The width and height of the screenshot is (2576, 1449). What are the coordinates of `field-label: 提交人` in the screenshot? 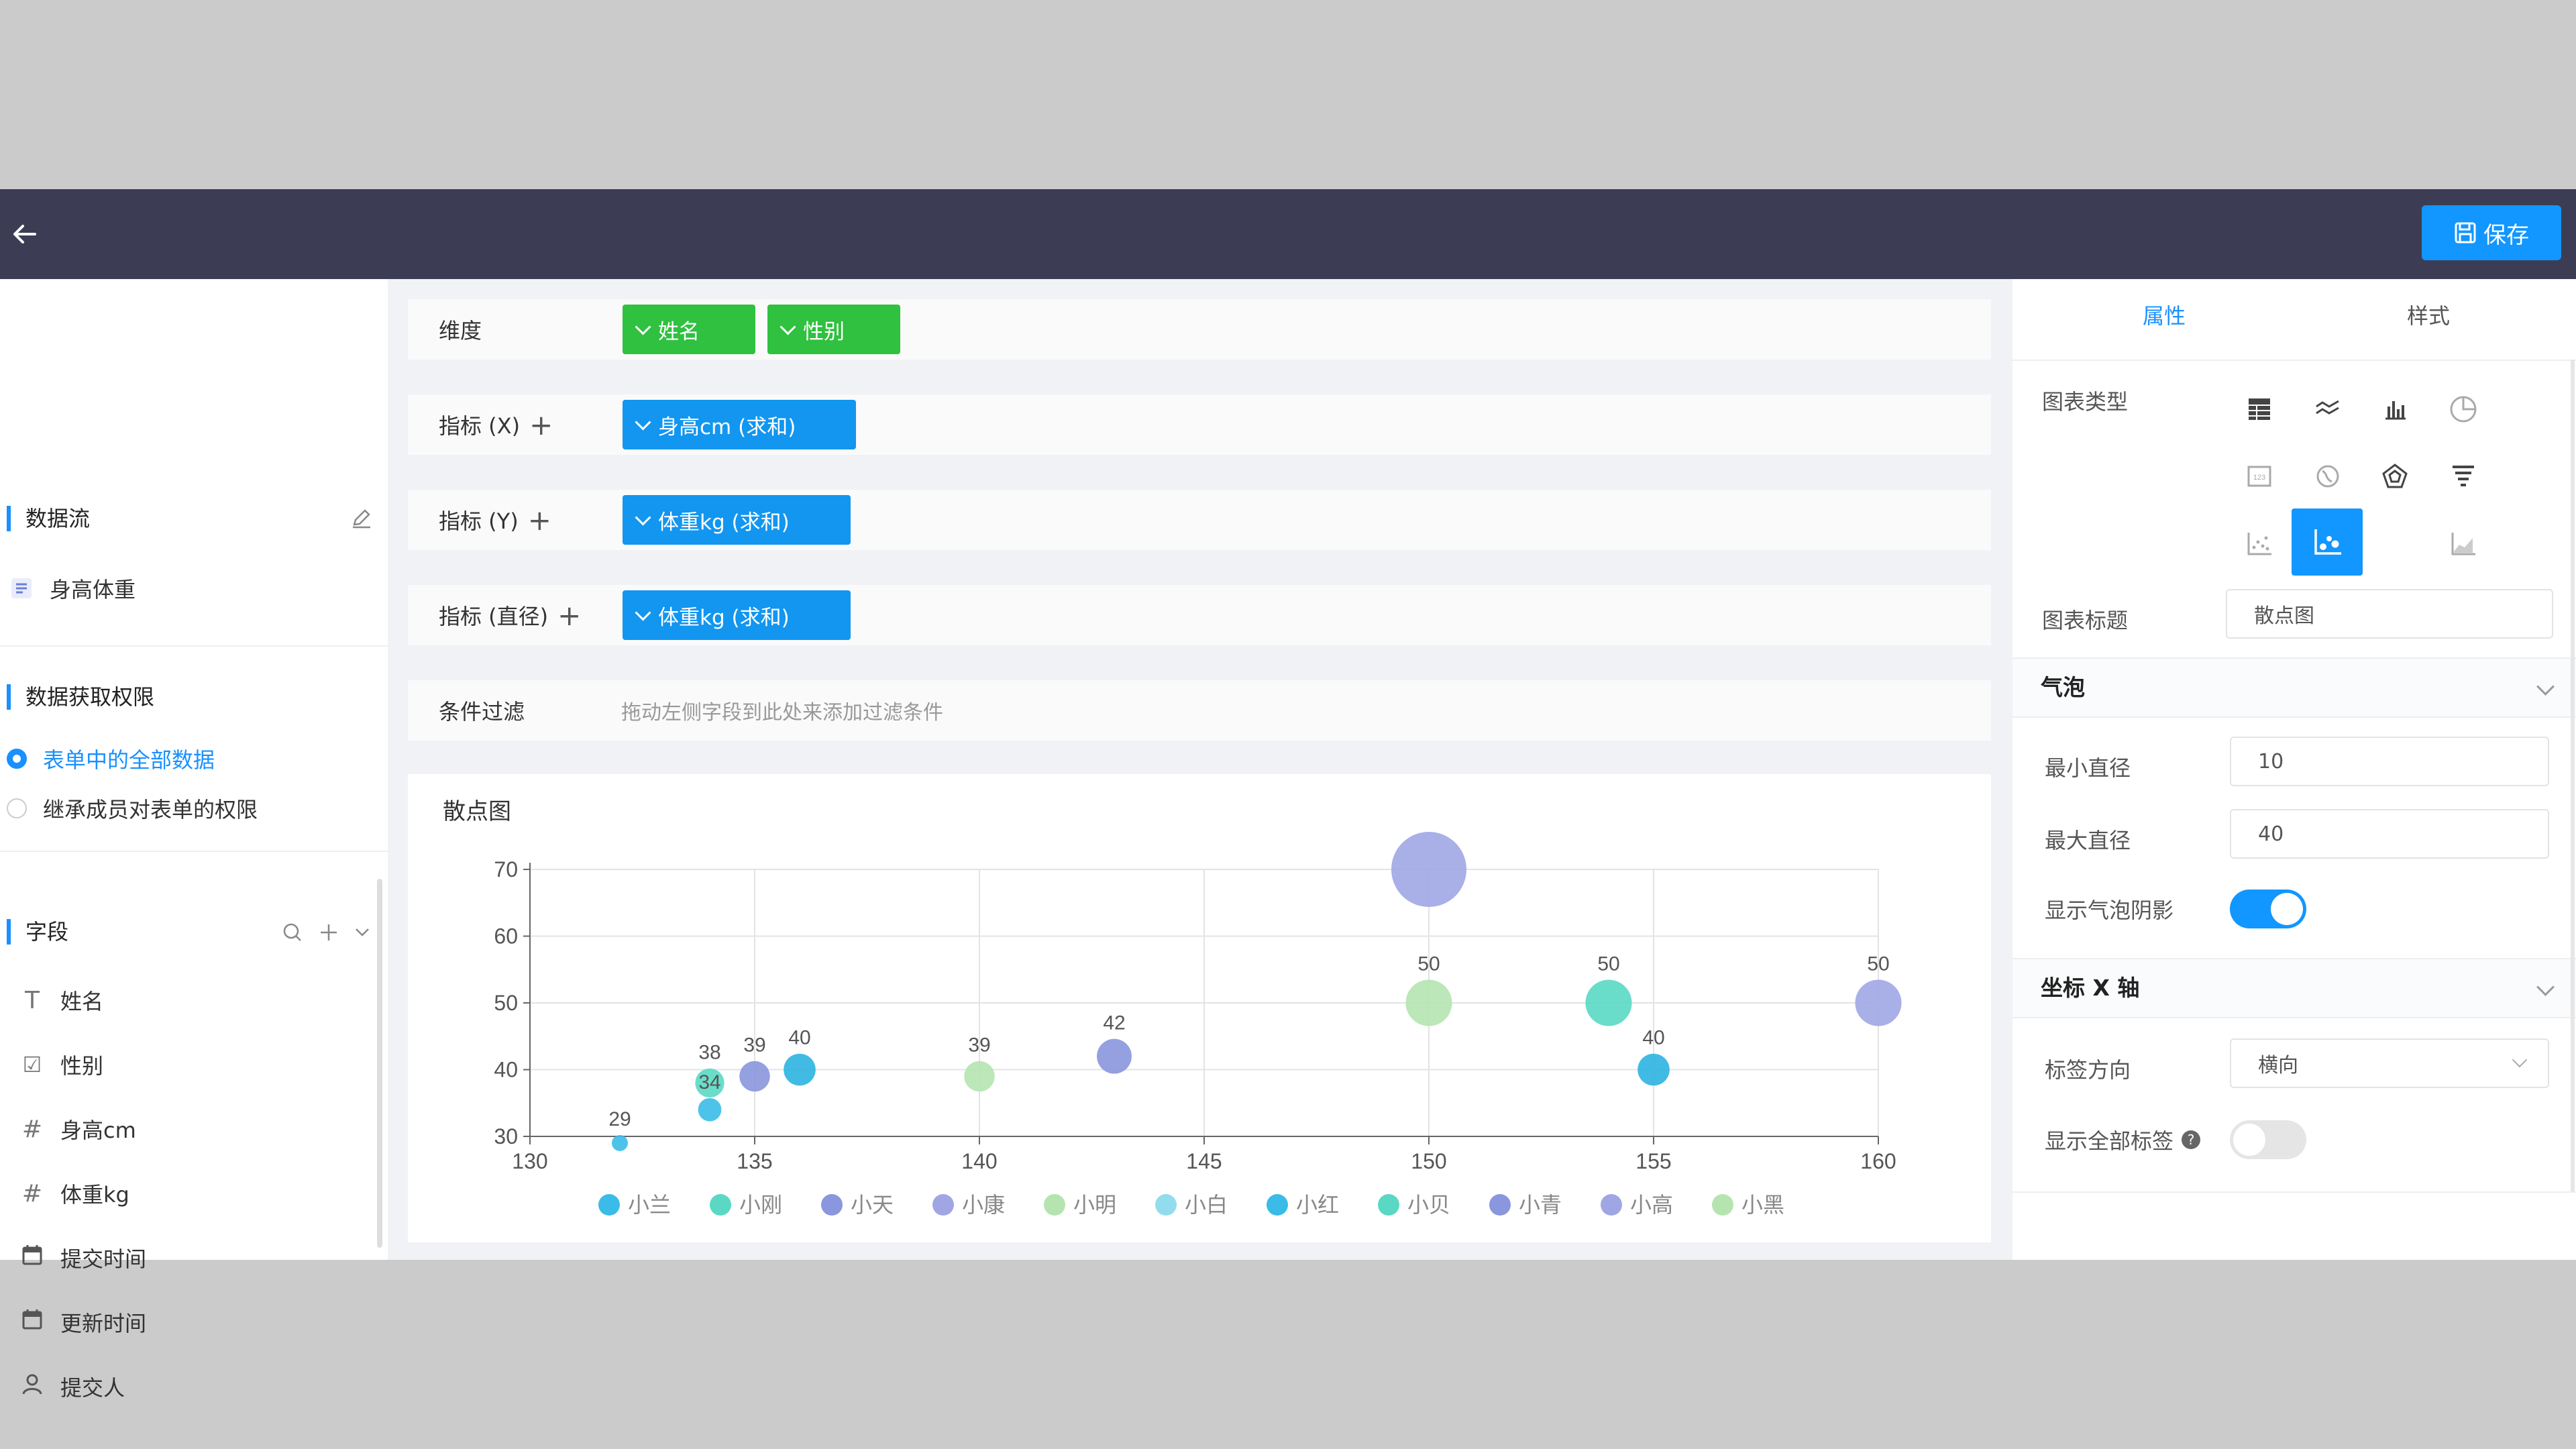 It's located at (92, 1388).